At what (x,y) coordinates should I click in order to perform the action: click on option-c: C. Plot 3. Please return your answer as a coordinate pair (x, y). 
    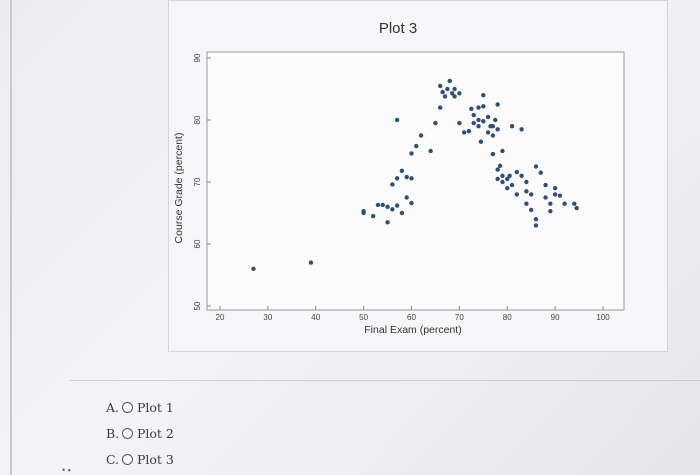
    Looking at the image, I should click on (140, 459).